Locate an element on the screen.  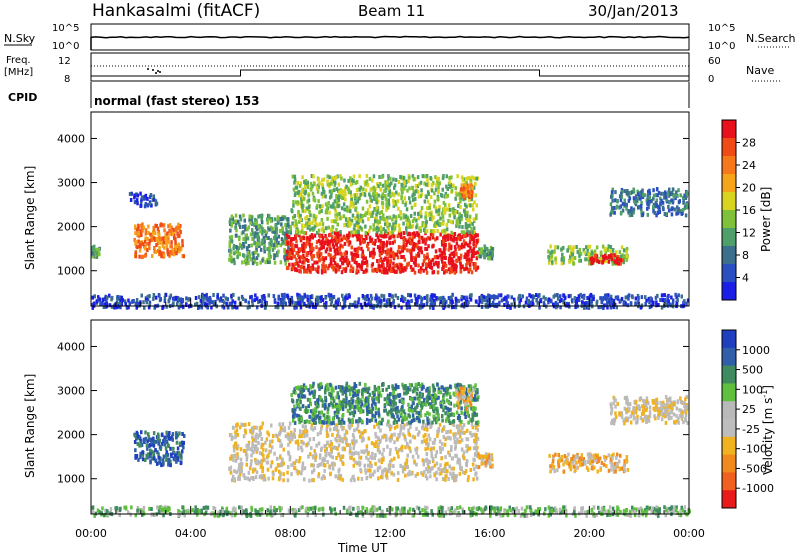
colorbar-tick-label: 16 is located at coordinates (749, 210).